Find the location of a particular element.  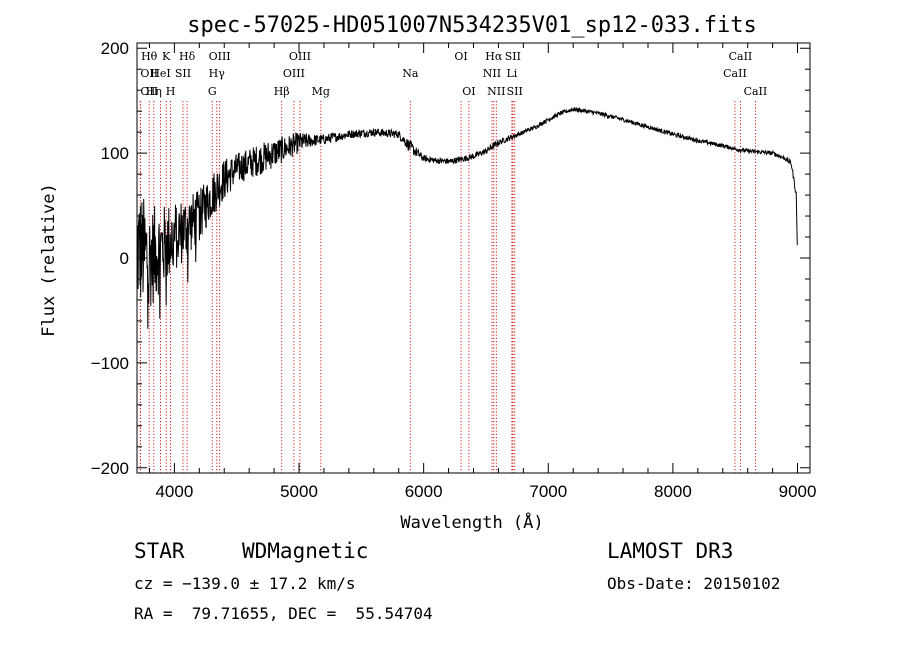

object-type: STAR is located at coordinates (159, 551).